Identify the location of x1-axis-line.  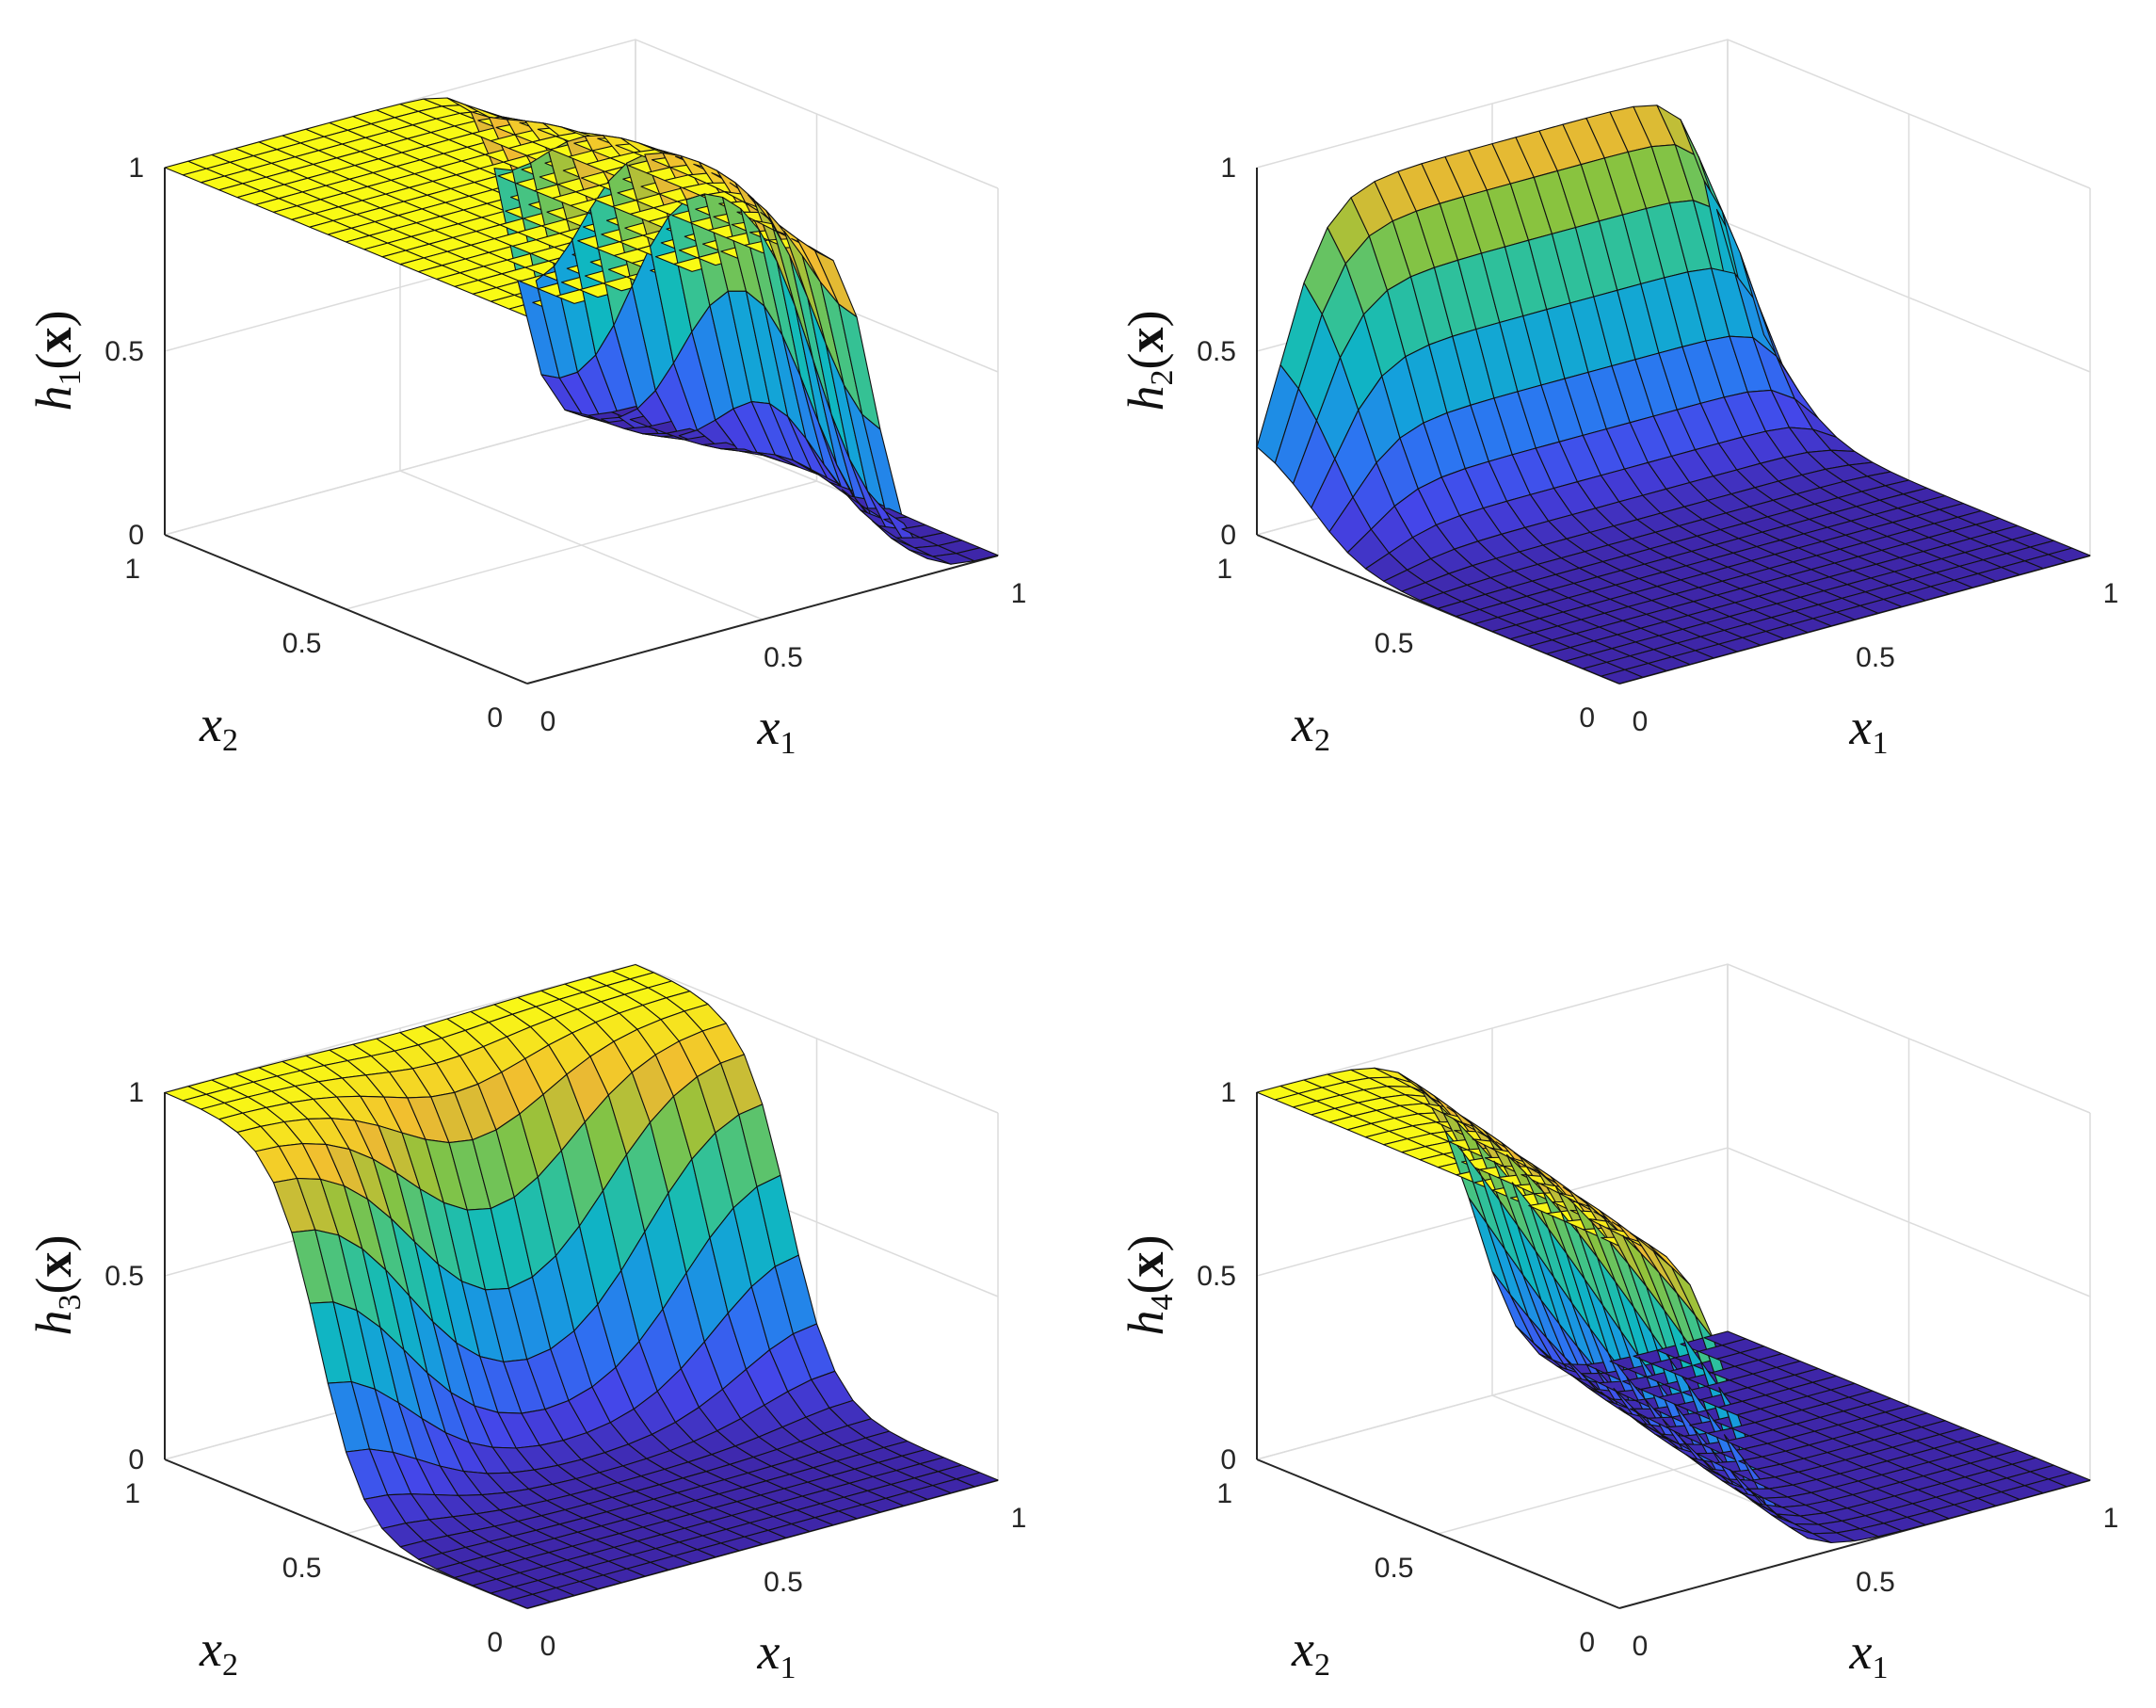
(762, 620).